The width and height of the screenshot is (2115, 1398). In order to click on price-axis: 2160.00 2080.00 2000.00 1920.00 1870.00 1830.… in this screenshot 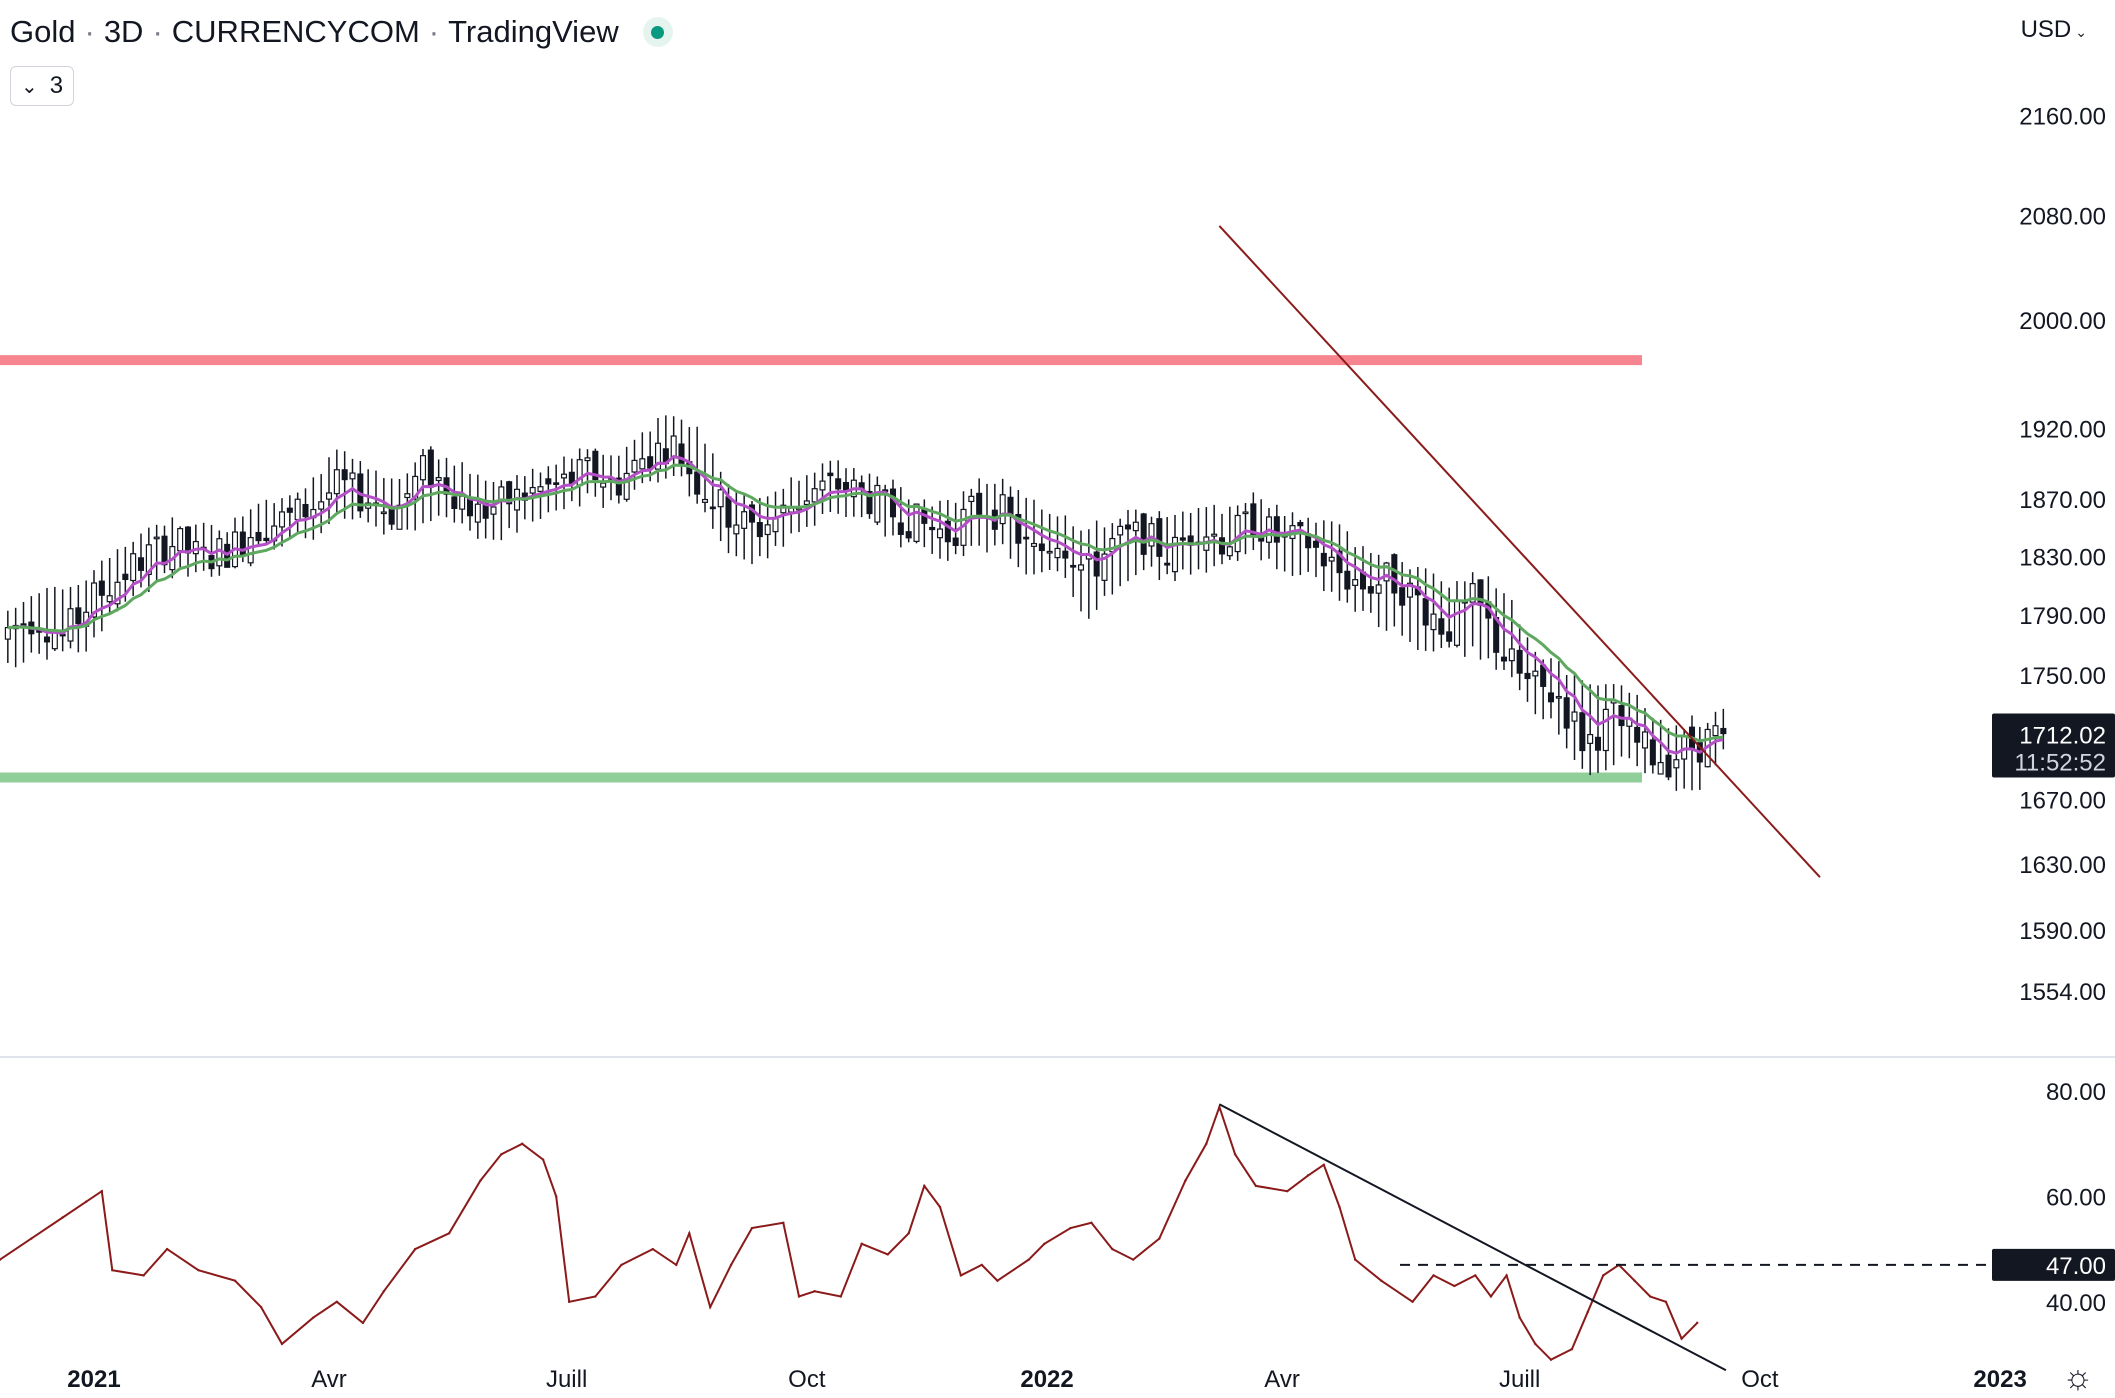, I will do `click(2053, 554)`.